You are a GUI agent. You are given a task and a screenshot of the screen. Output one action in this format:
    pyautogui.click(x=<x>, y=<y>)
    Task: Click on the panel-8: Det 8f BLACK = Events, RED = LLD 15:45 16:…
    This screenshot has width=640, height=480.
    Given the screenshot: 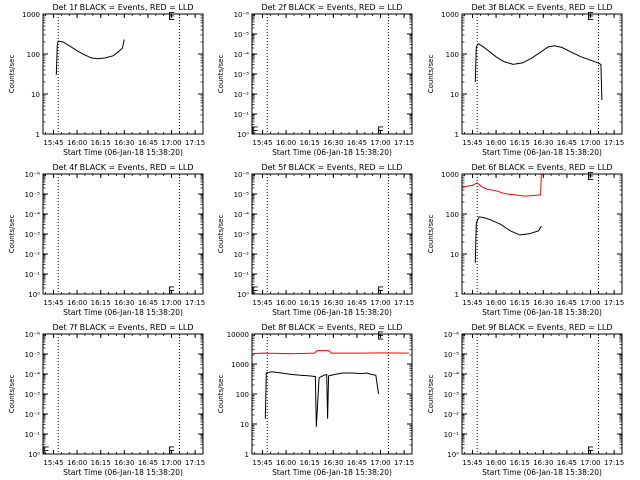 What is the action you would take?
    pyautogui.click(x=315, y=400)
    